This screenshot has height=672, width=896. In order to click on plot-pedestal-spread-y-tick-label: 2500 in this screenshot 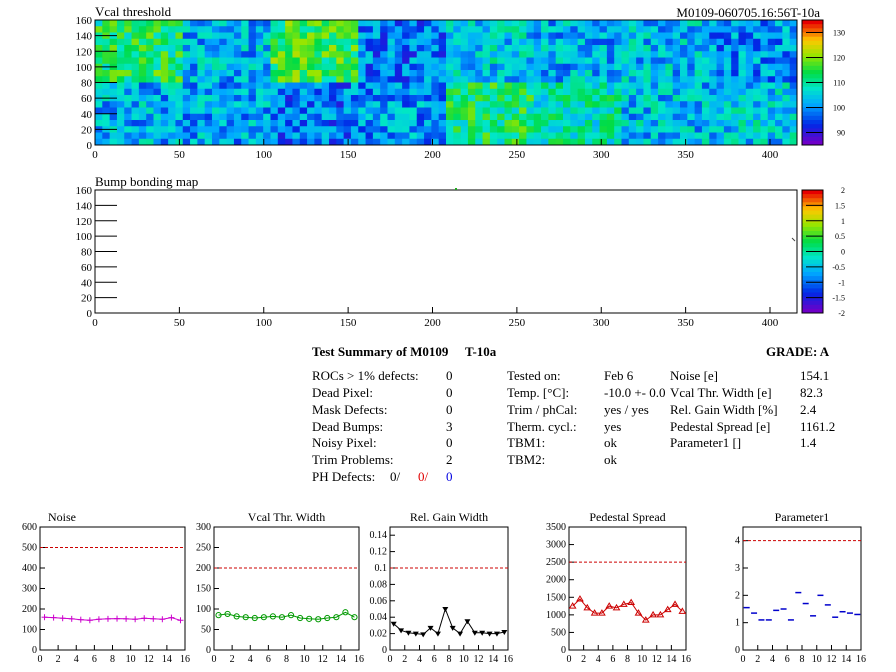, I will do `click(556, 562)`.